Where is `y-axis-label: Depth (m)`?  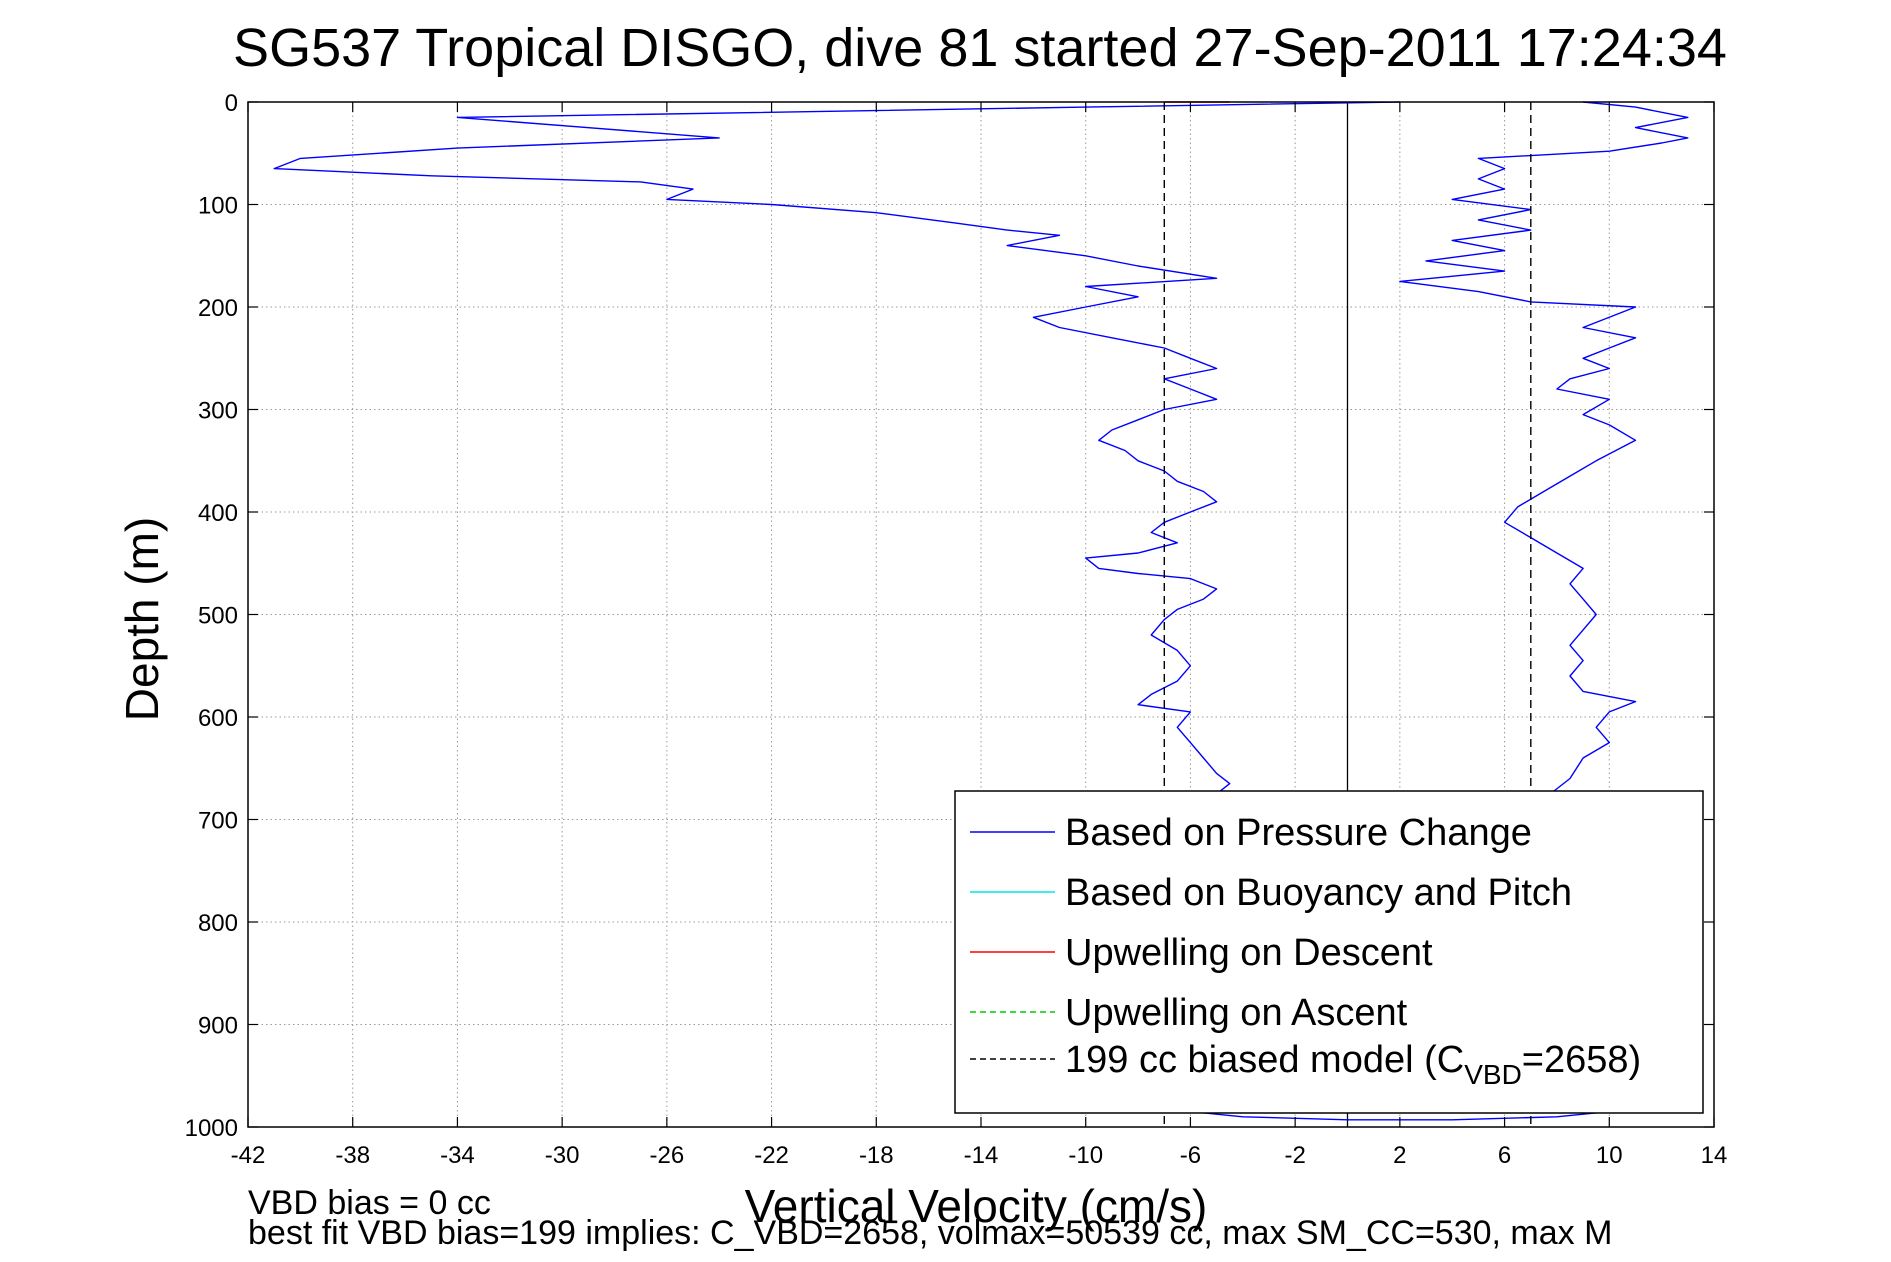 y-axis-label: Depth (m) is located at coordinates (142, 619).